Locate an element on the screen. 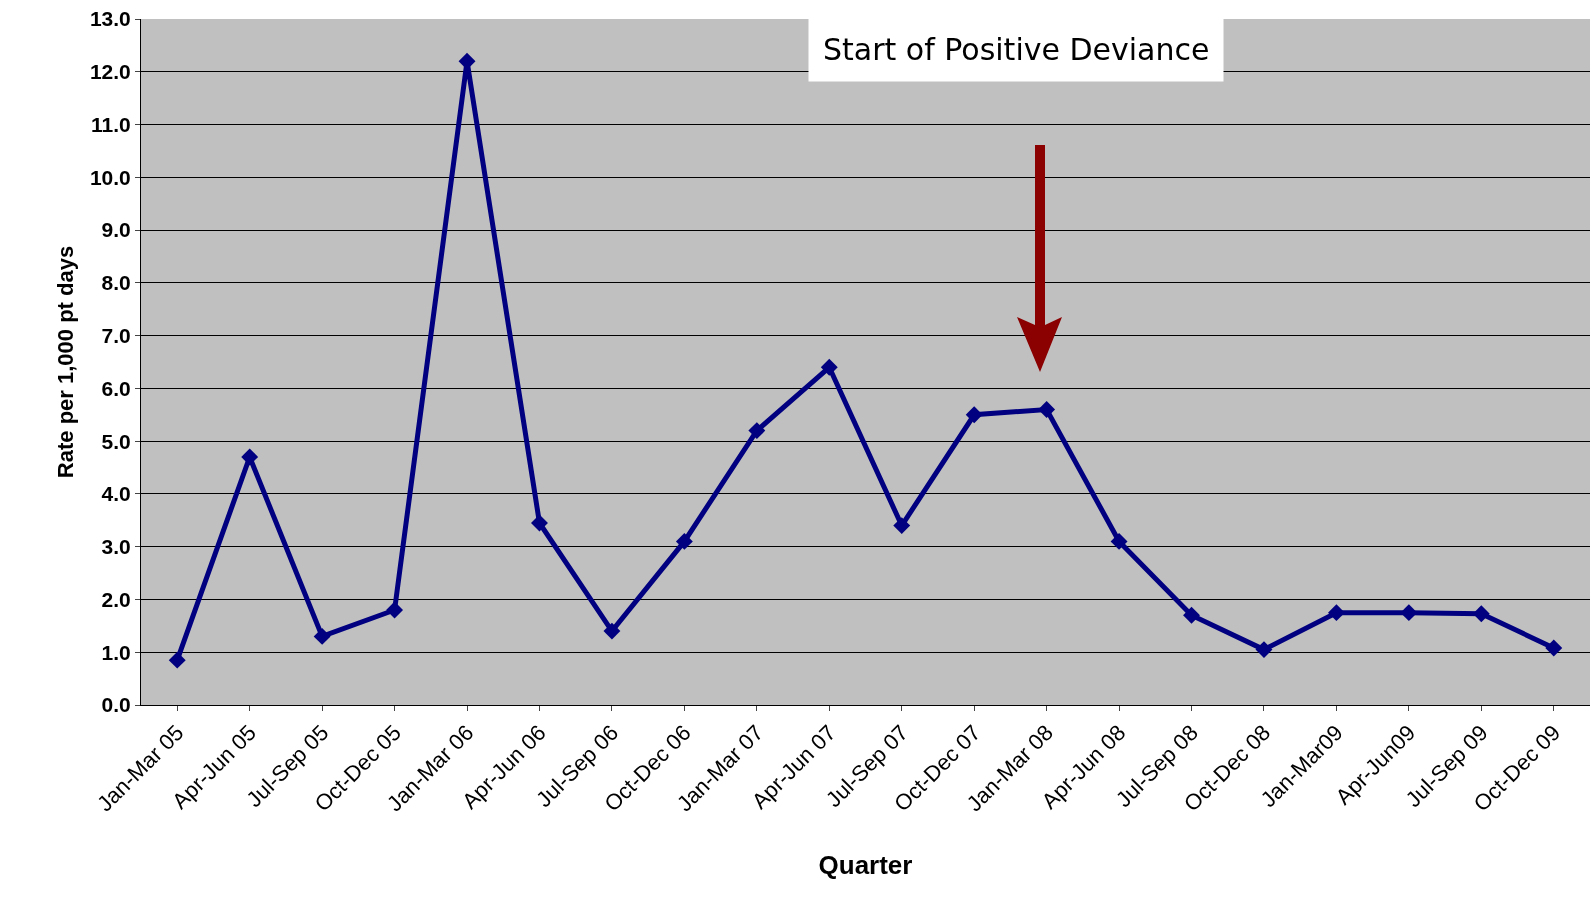  y-tick-label: 9.0 is located at coordinates (116, 230).